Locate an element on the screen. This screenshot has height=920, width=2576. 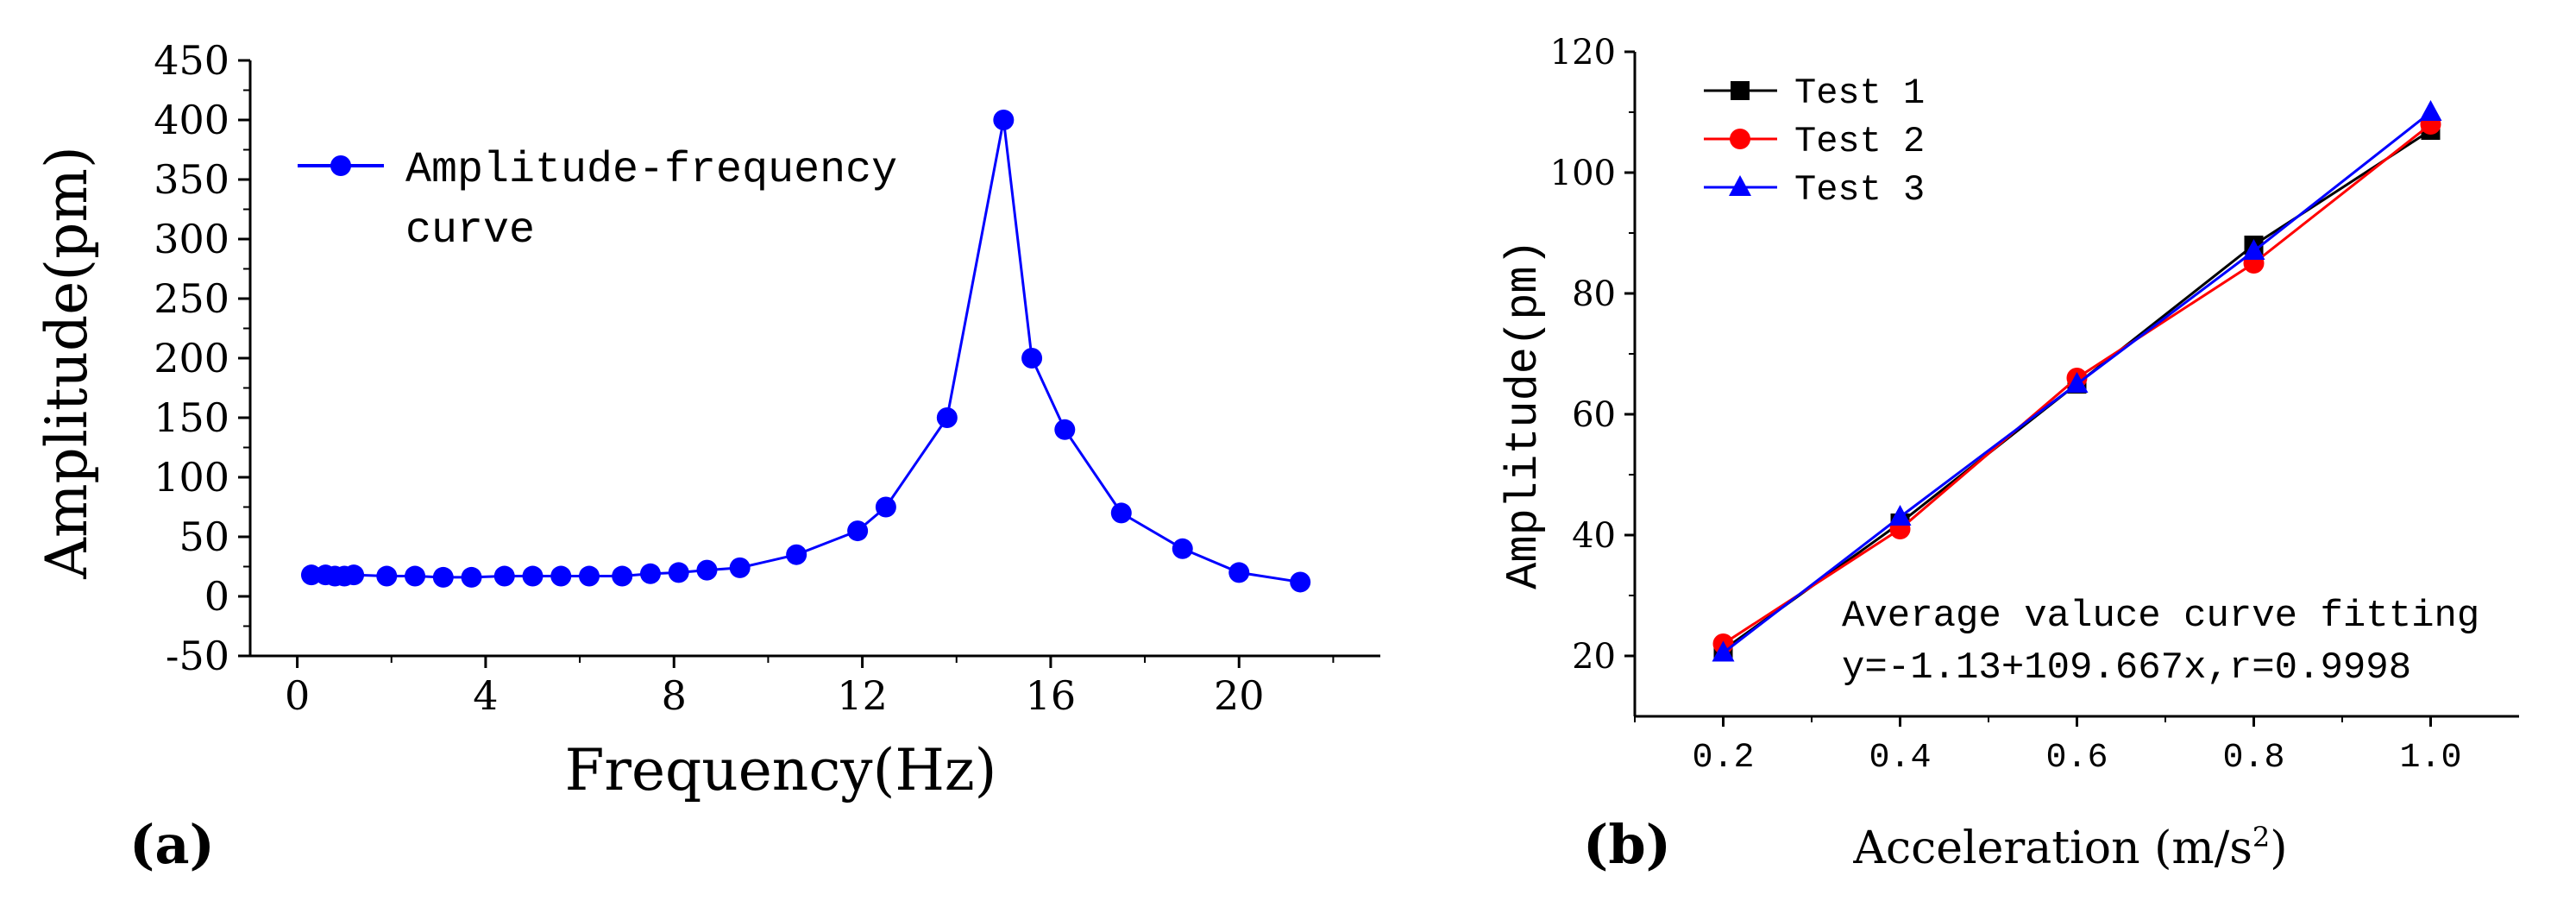
chart-a-y-tick-label: 300 is located at coordinates (191, 239).